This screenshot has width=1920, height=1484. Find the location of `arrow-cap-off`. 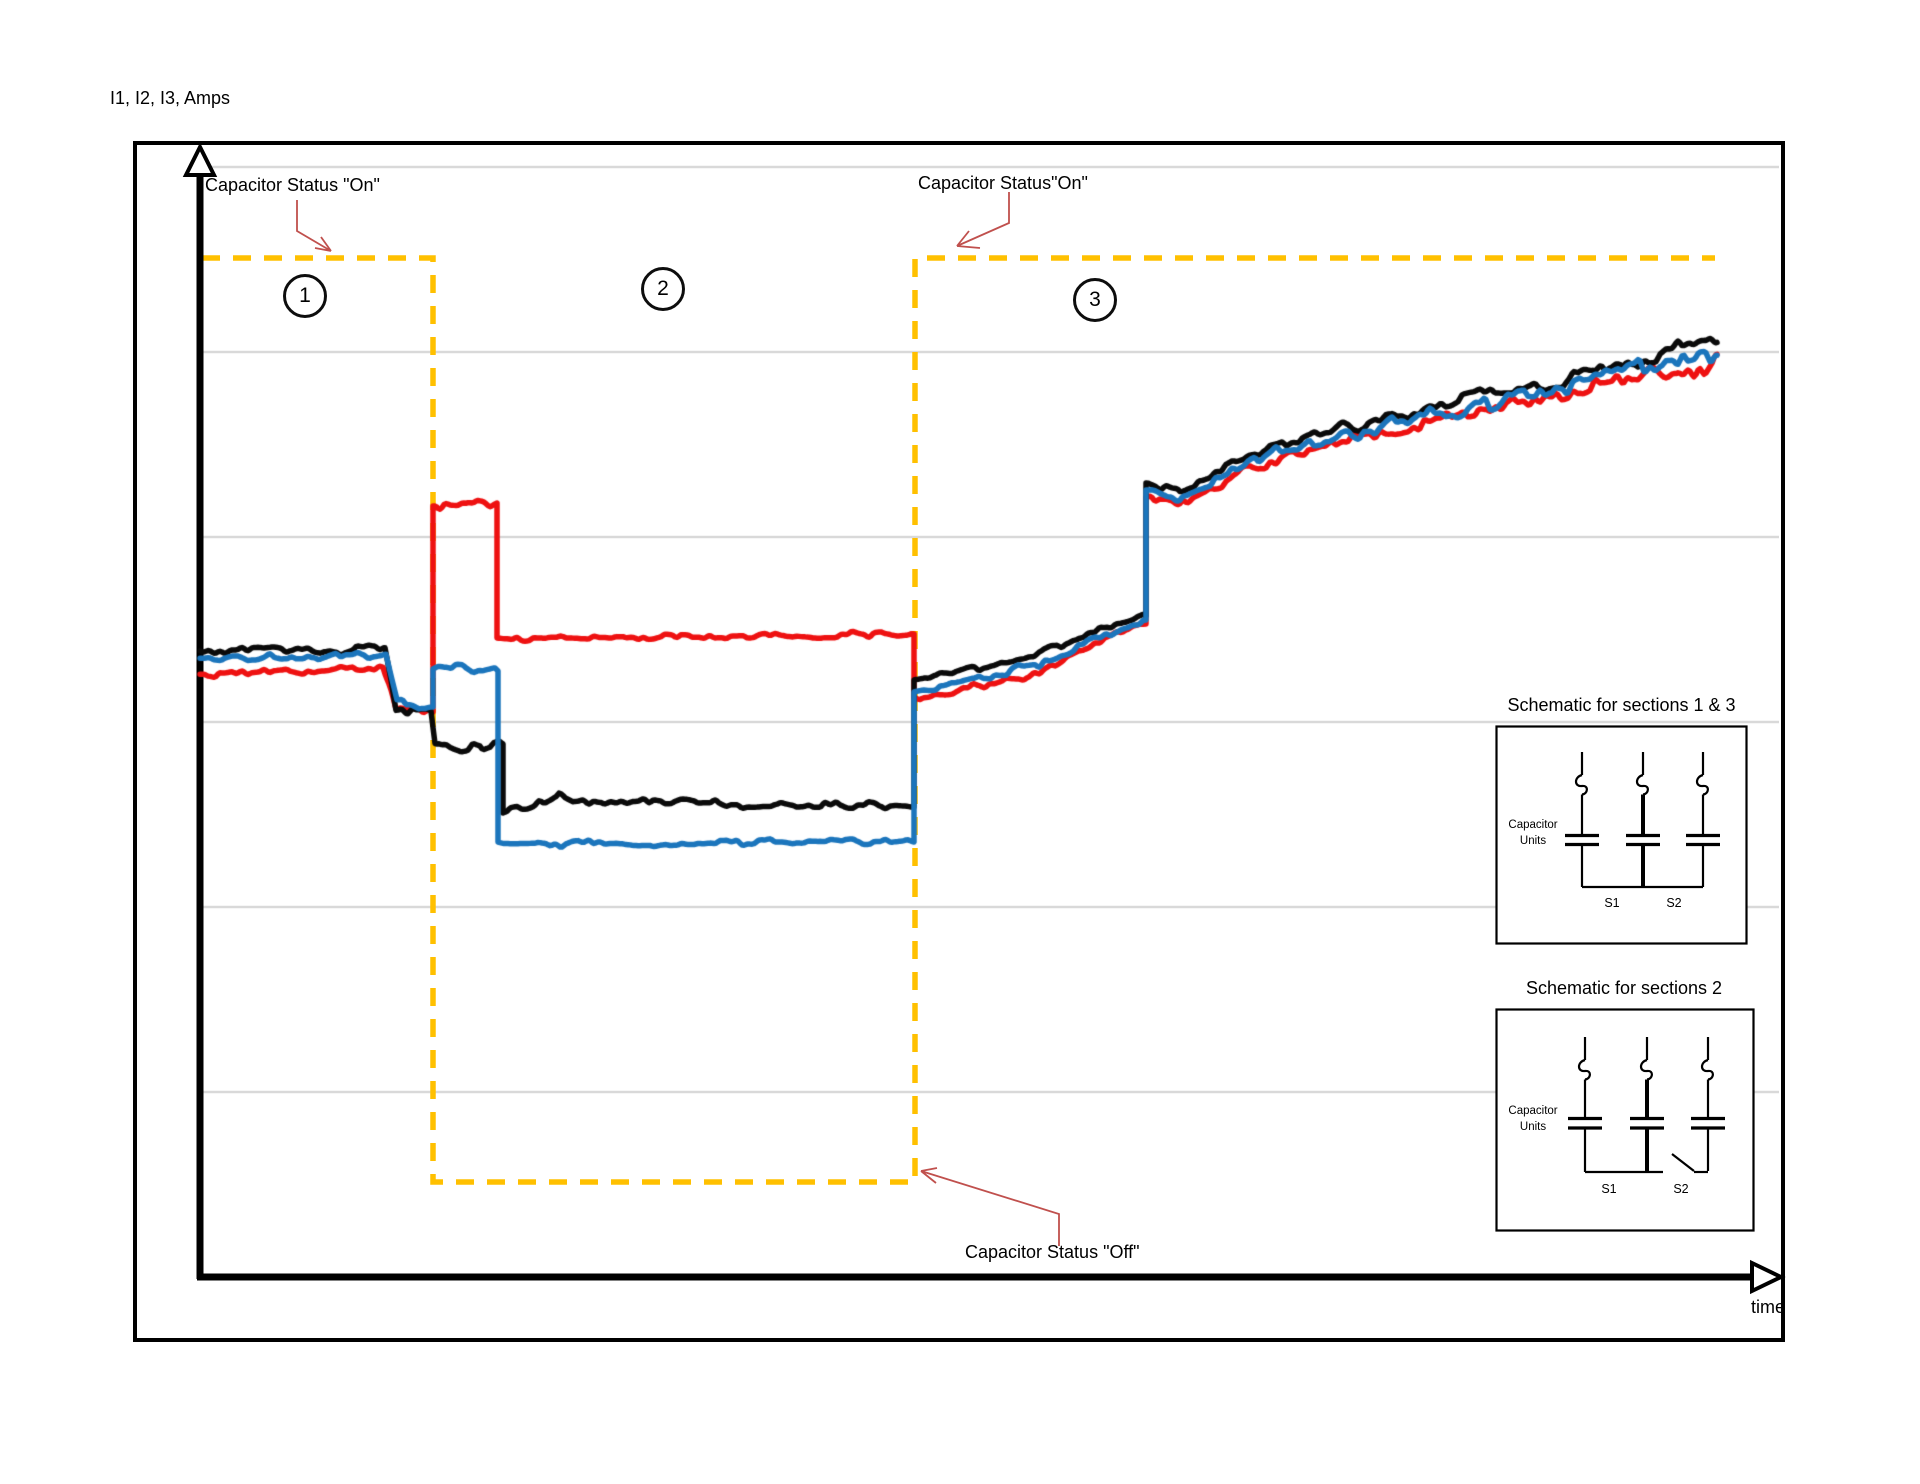

arrow-cap-off is located at coordinates (990, 1206).